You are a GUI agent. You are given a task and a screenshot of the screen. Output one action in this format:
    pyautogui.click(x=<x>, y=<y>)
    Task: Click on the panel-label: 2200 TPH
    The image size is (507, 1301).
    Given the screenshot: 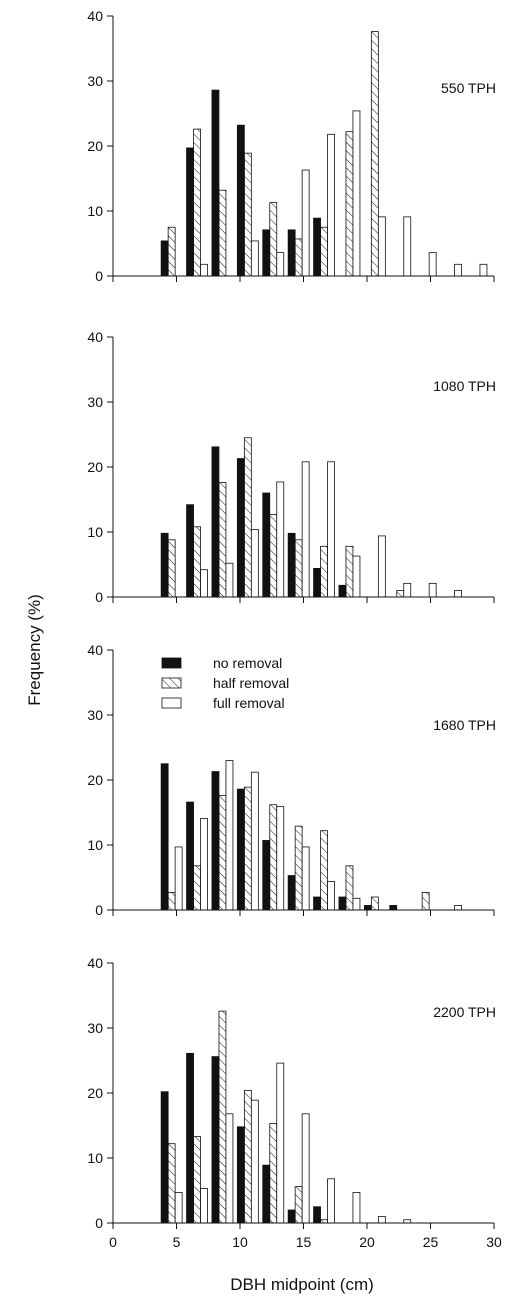 What is the action you would take?
    pyautogui.click(x=464, y=1012)
    